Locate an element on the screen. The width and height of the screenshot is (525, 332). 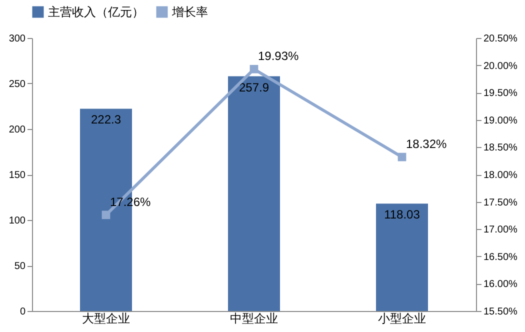
data-label: 118.03 is located at coordinates (402, 215).